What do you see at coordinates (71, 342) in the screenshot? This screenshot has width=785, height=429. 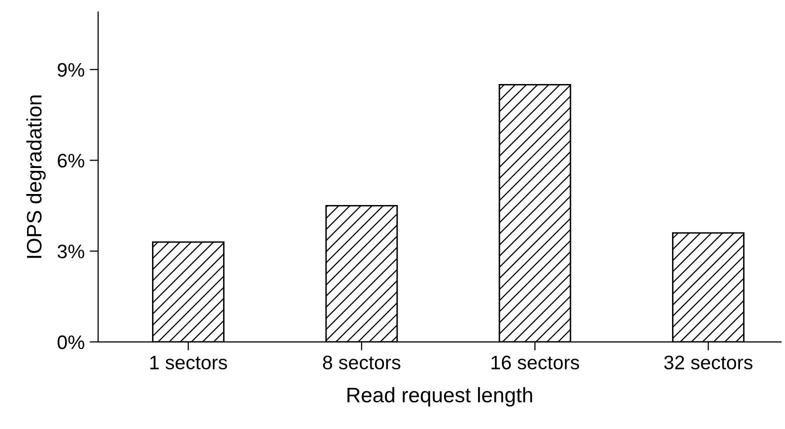 I see `y-tick-label: 0%` at bounding box center [71, 342].